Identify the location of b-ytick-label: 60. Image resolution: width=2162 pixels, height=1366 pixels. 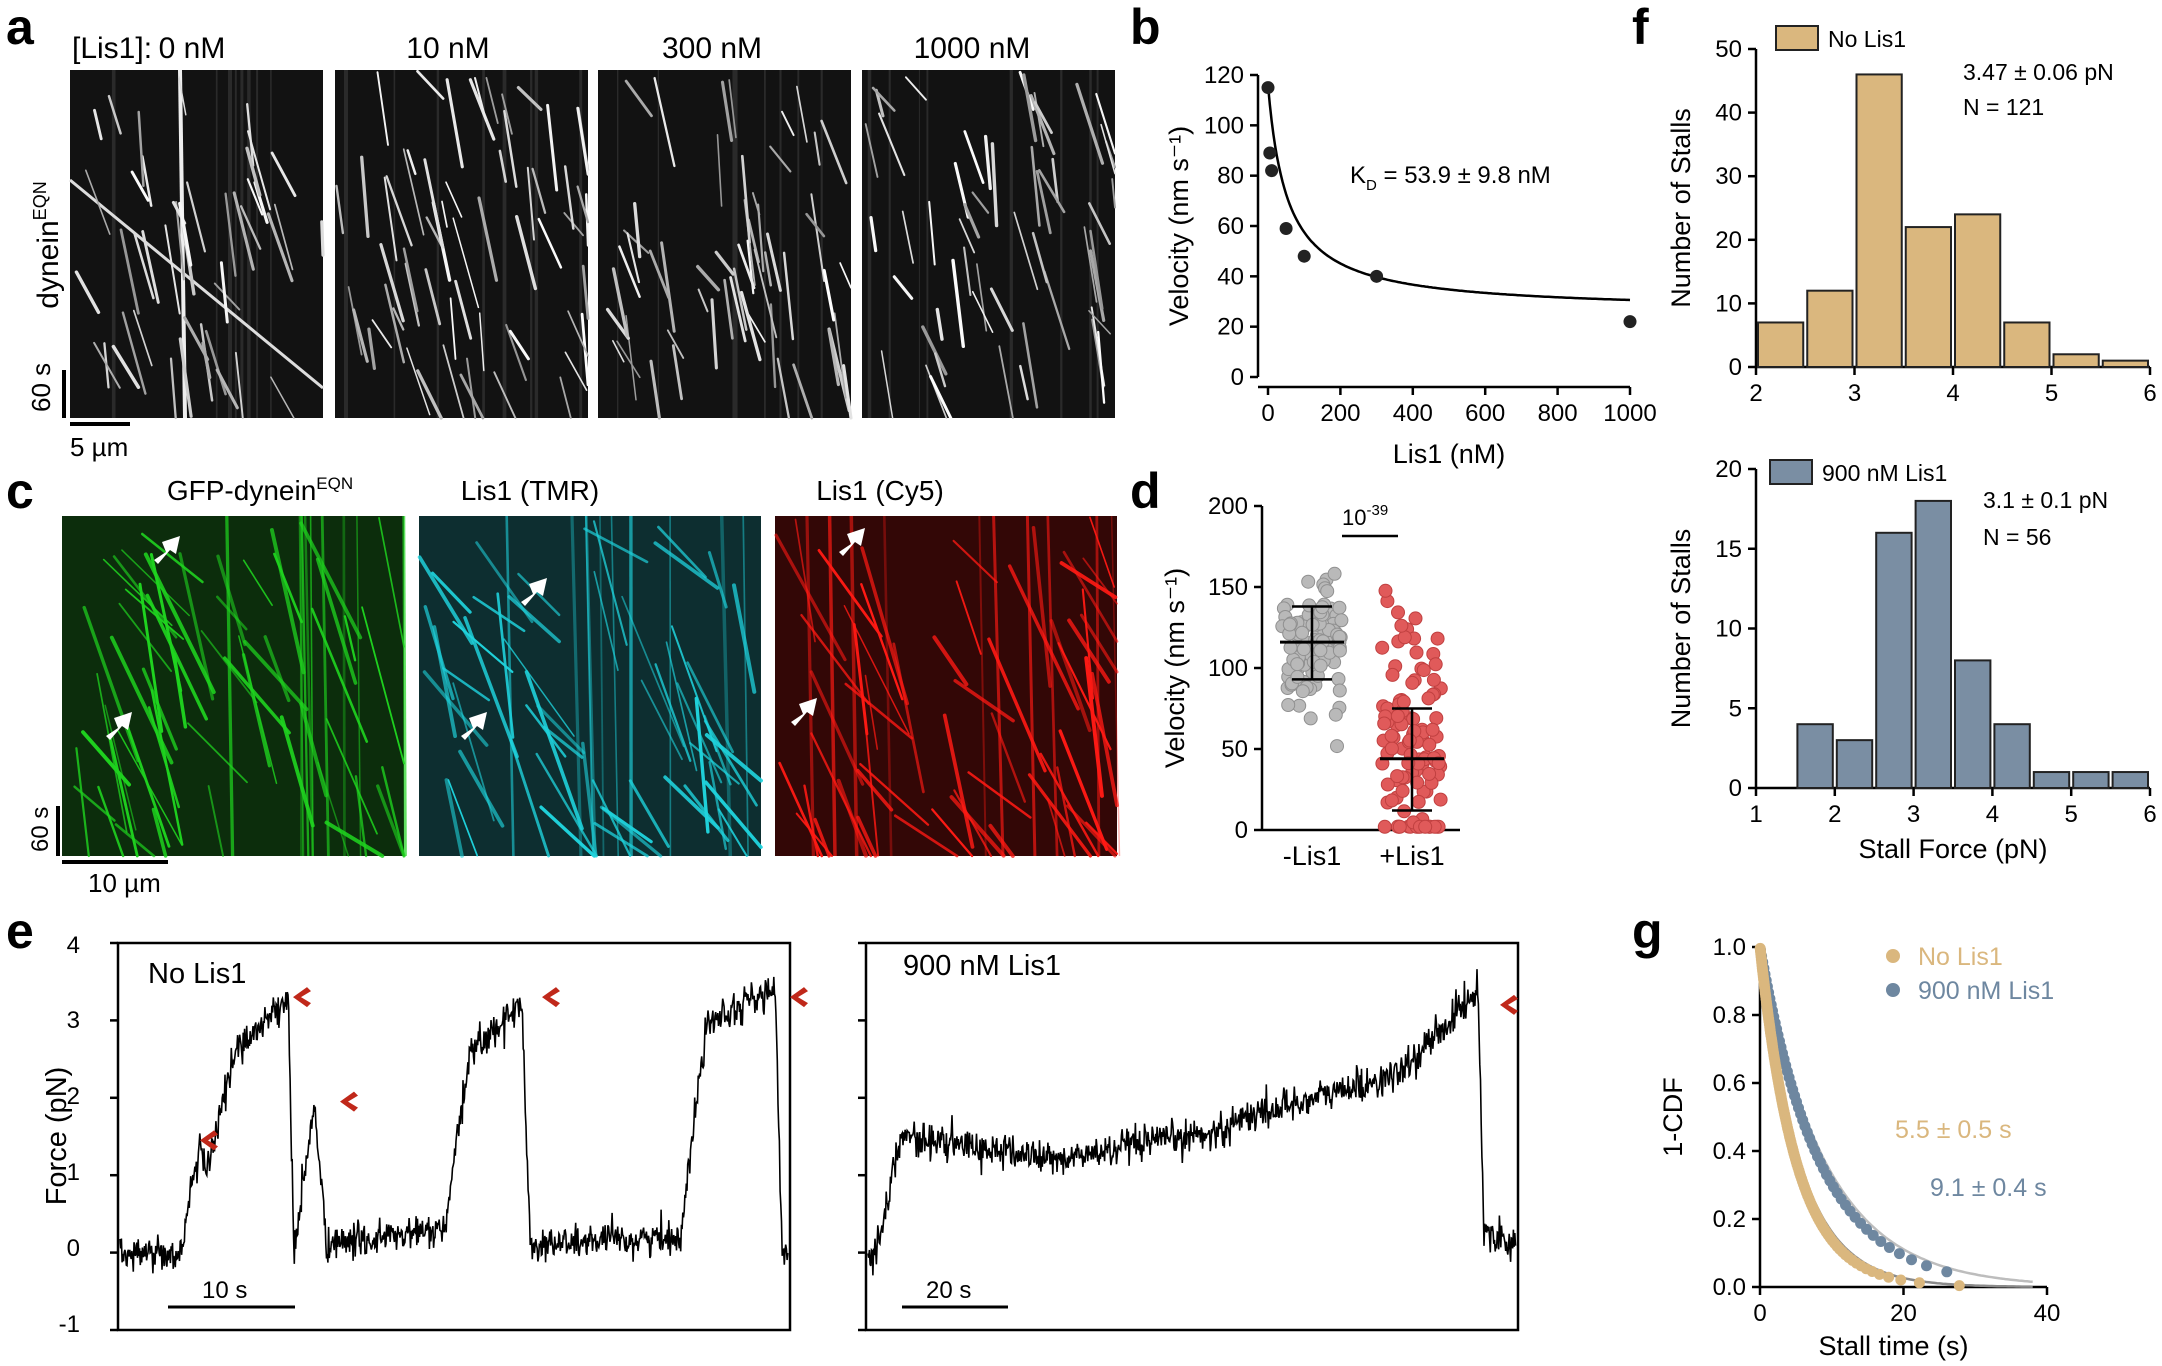
(1230, 226).